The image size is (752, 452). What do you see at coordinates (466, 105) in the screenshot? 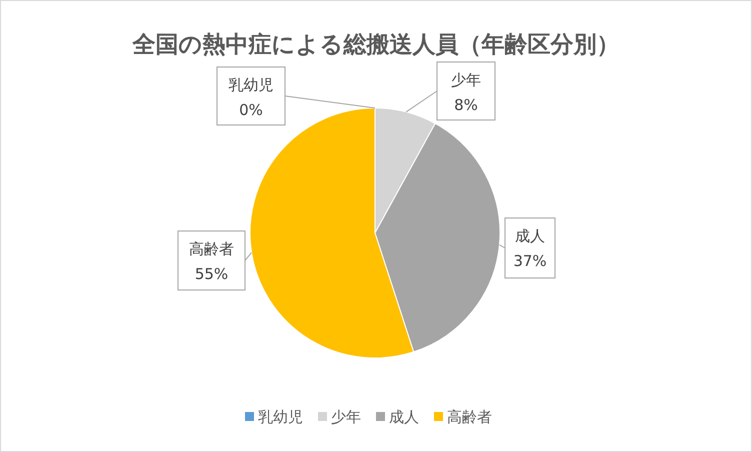
I see `data-label: 8%` at bounding box center [466, 105].